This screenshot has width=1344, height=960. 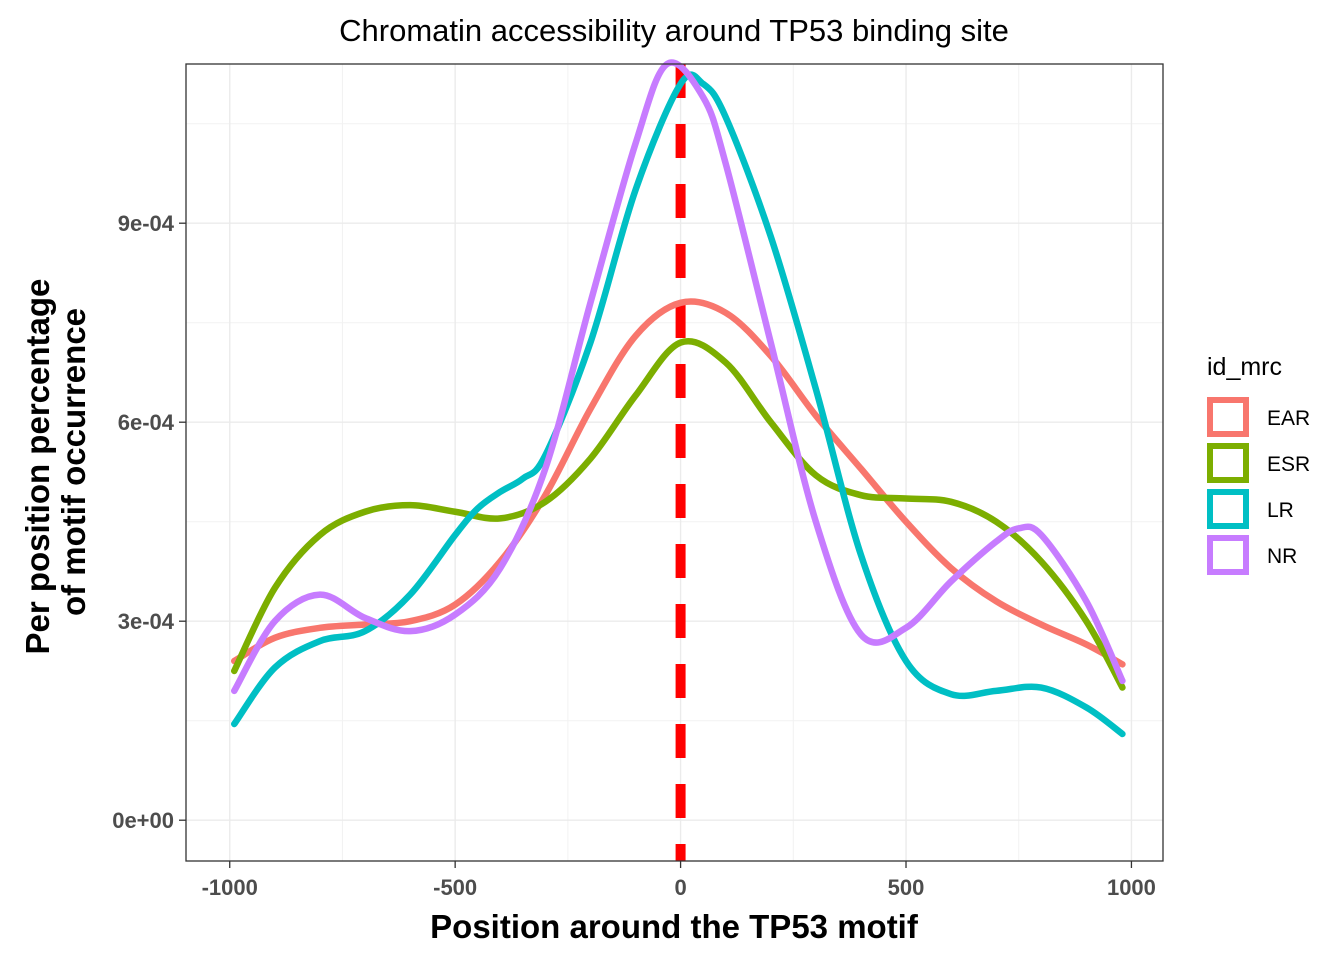 What do you see at coordinates (1282, 556) in the screenshot?
I see `legend-label-nr: NR` at bounding box center [1282, 556].